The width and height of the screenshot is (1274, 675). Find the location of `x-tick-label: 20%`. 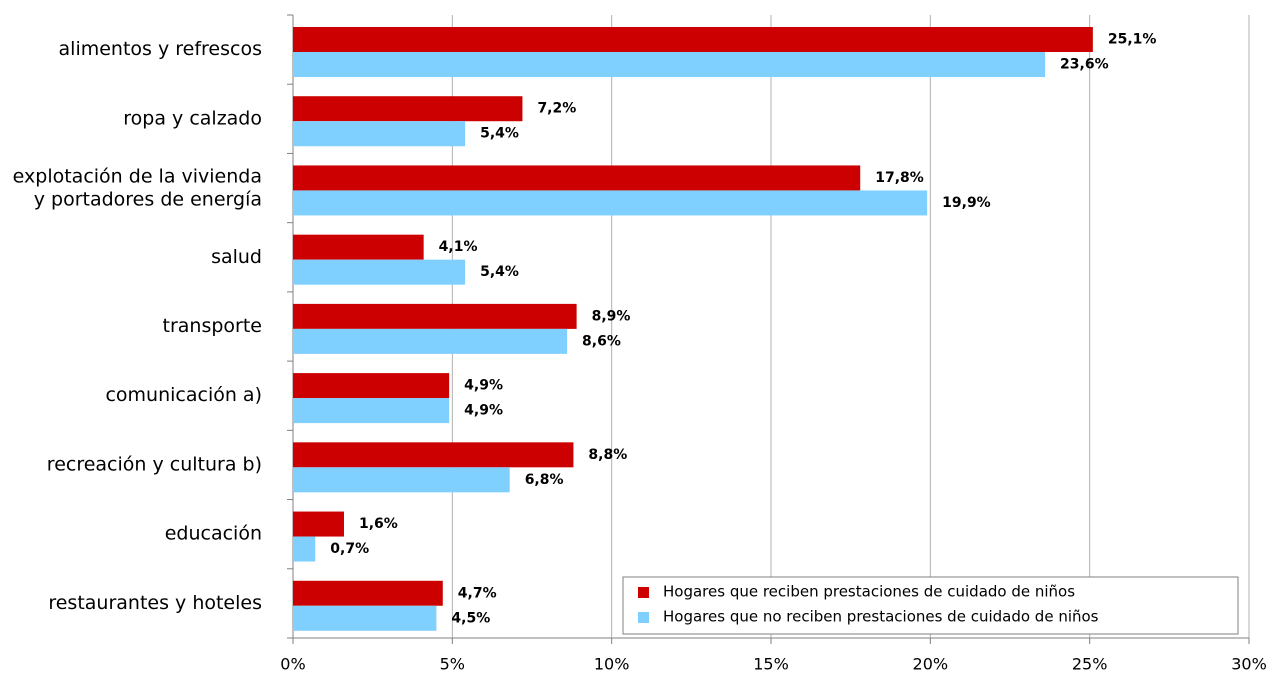

x-tick-label: 20% is located at coordinates (931, 664).